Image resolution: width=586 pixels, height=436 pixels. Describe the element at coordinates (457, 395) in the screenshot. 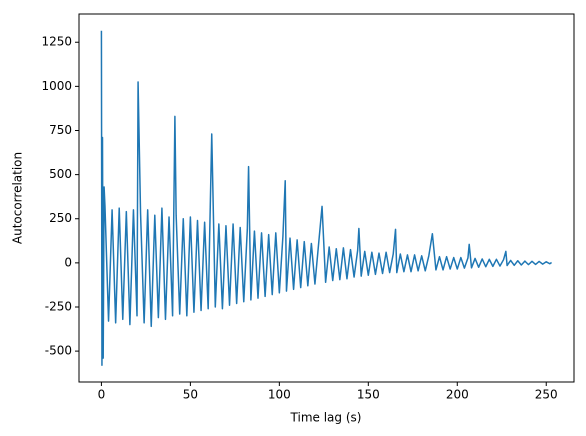

I see `x-tick-label: 200` at that location.